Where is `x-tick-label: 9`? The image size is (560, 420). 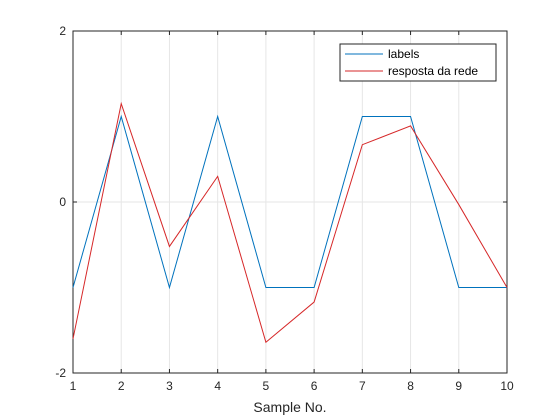 x-tick-label: 9 is located at coordinates (458, 386).